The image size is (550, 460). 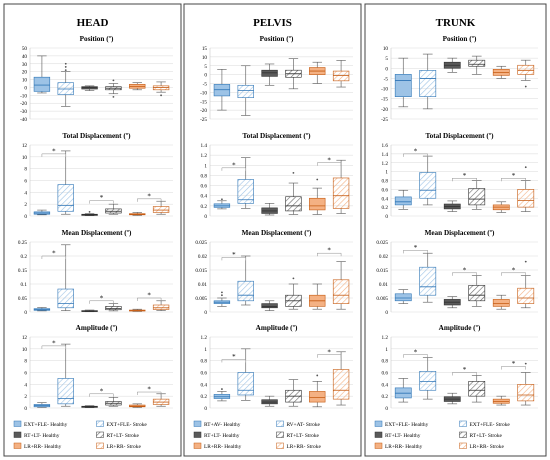 What do you see at coordinates (25, 57) in the screenshot?
I see `y-tick-label: 40` at bounding box center [25, 57].